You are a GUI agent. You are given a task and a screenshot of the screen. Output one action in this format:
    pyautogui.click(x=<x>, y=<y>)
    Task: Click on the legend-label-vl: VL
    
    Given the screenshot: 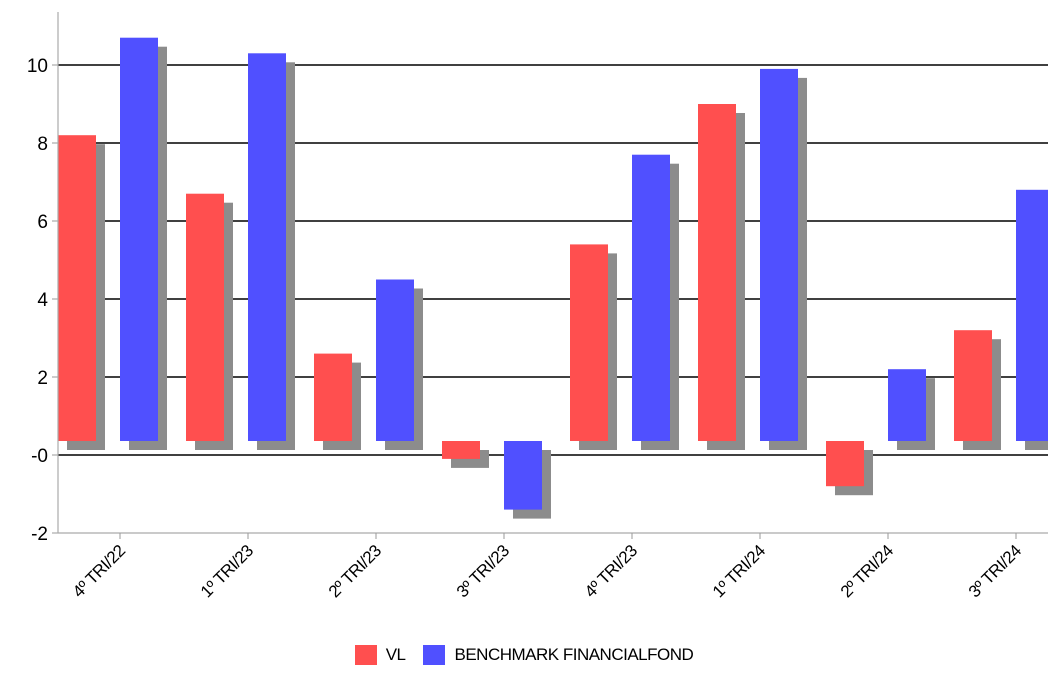 What is the action you would take?
    pyautogui.click(x=395, y=654)
    